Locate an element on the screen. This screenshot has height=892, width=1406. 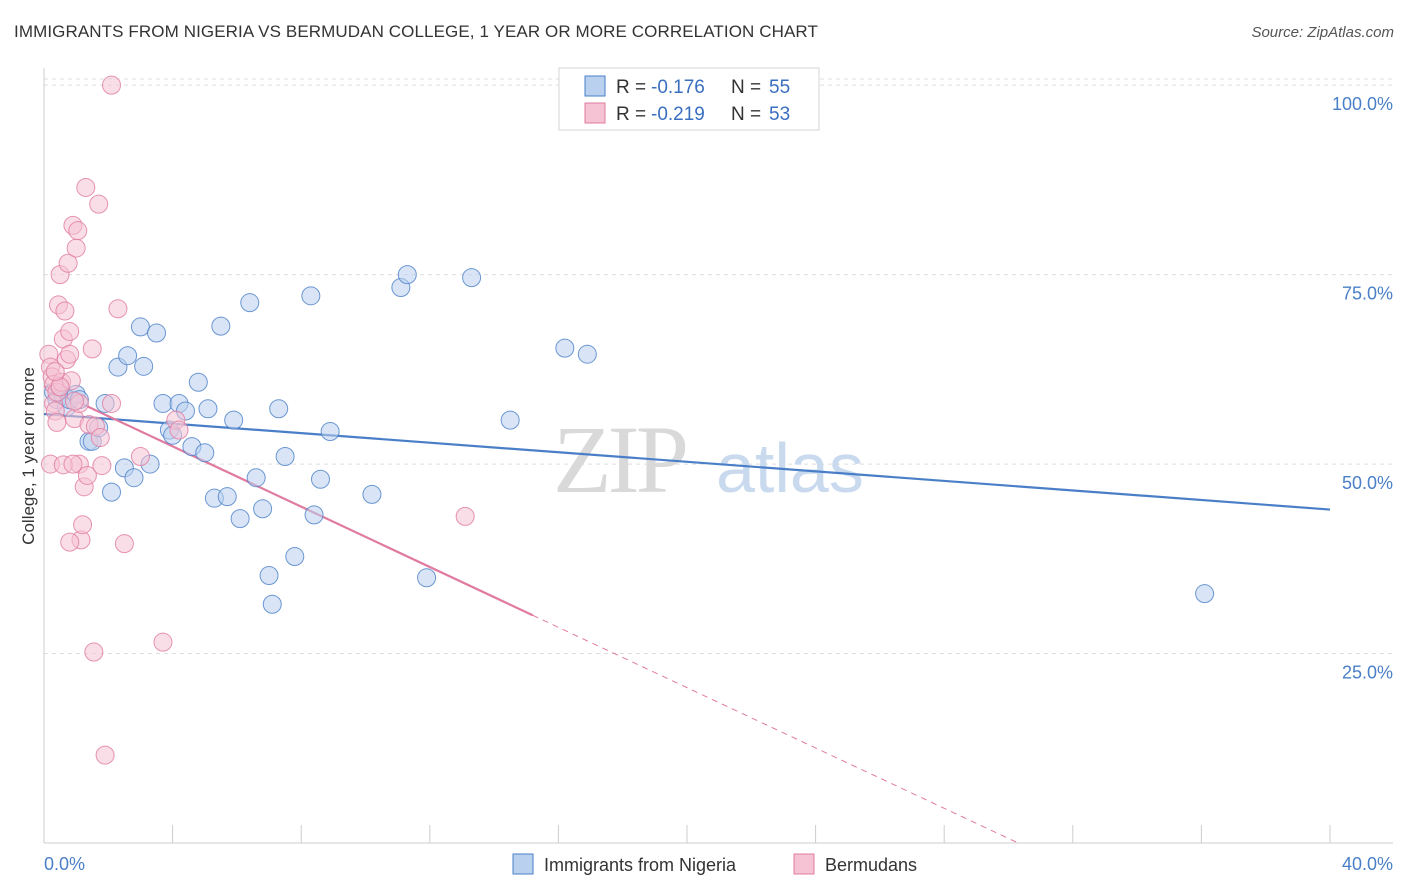
y-tick-label-75: 75.0% is located at coordinates (1367, 294).